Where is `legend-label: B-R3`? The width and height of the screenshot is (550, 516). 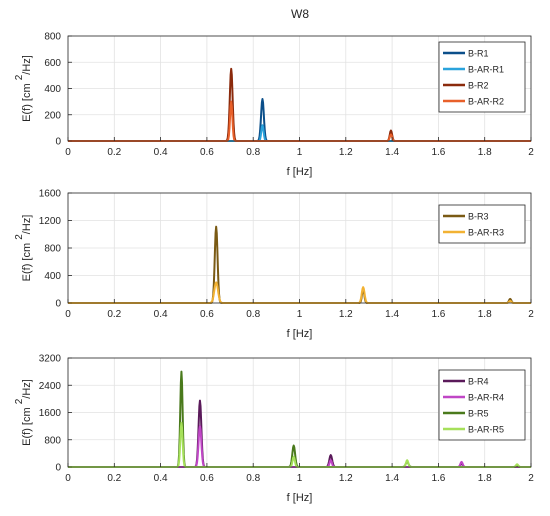
legend-label: B-R3 is located at coordinates (478, 217).